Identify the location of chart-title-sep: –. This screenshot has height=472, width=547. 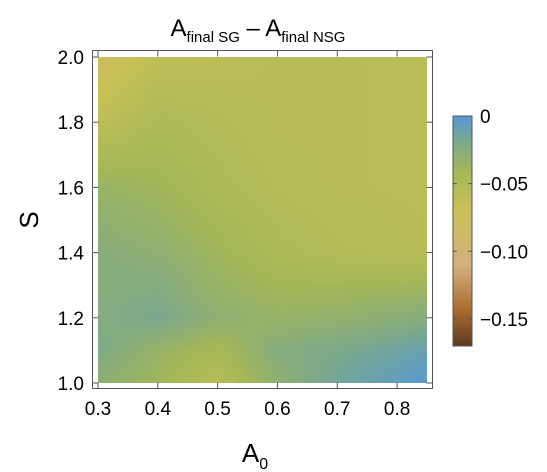
(252, 28).